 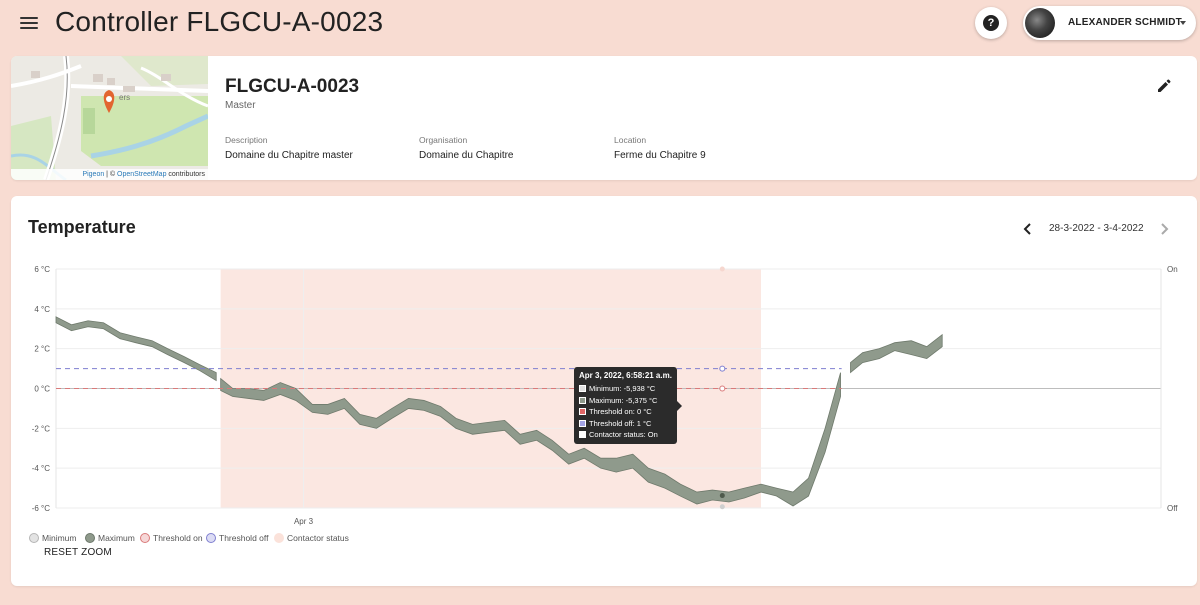 What do you see at coordinates (41, 468) in the screenshot?
I see `y-tick-label: -4 °C` at bounding box center [41, 468].